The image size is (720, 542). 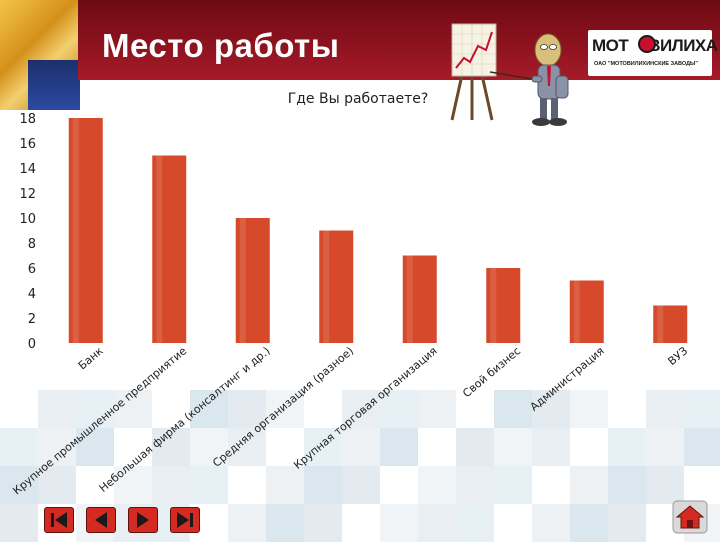 What do you see at coordinates (567, 378) in the screenshot?
I see `x-category-label: Администрация` at bounding box center [567, 378].